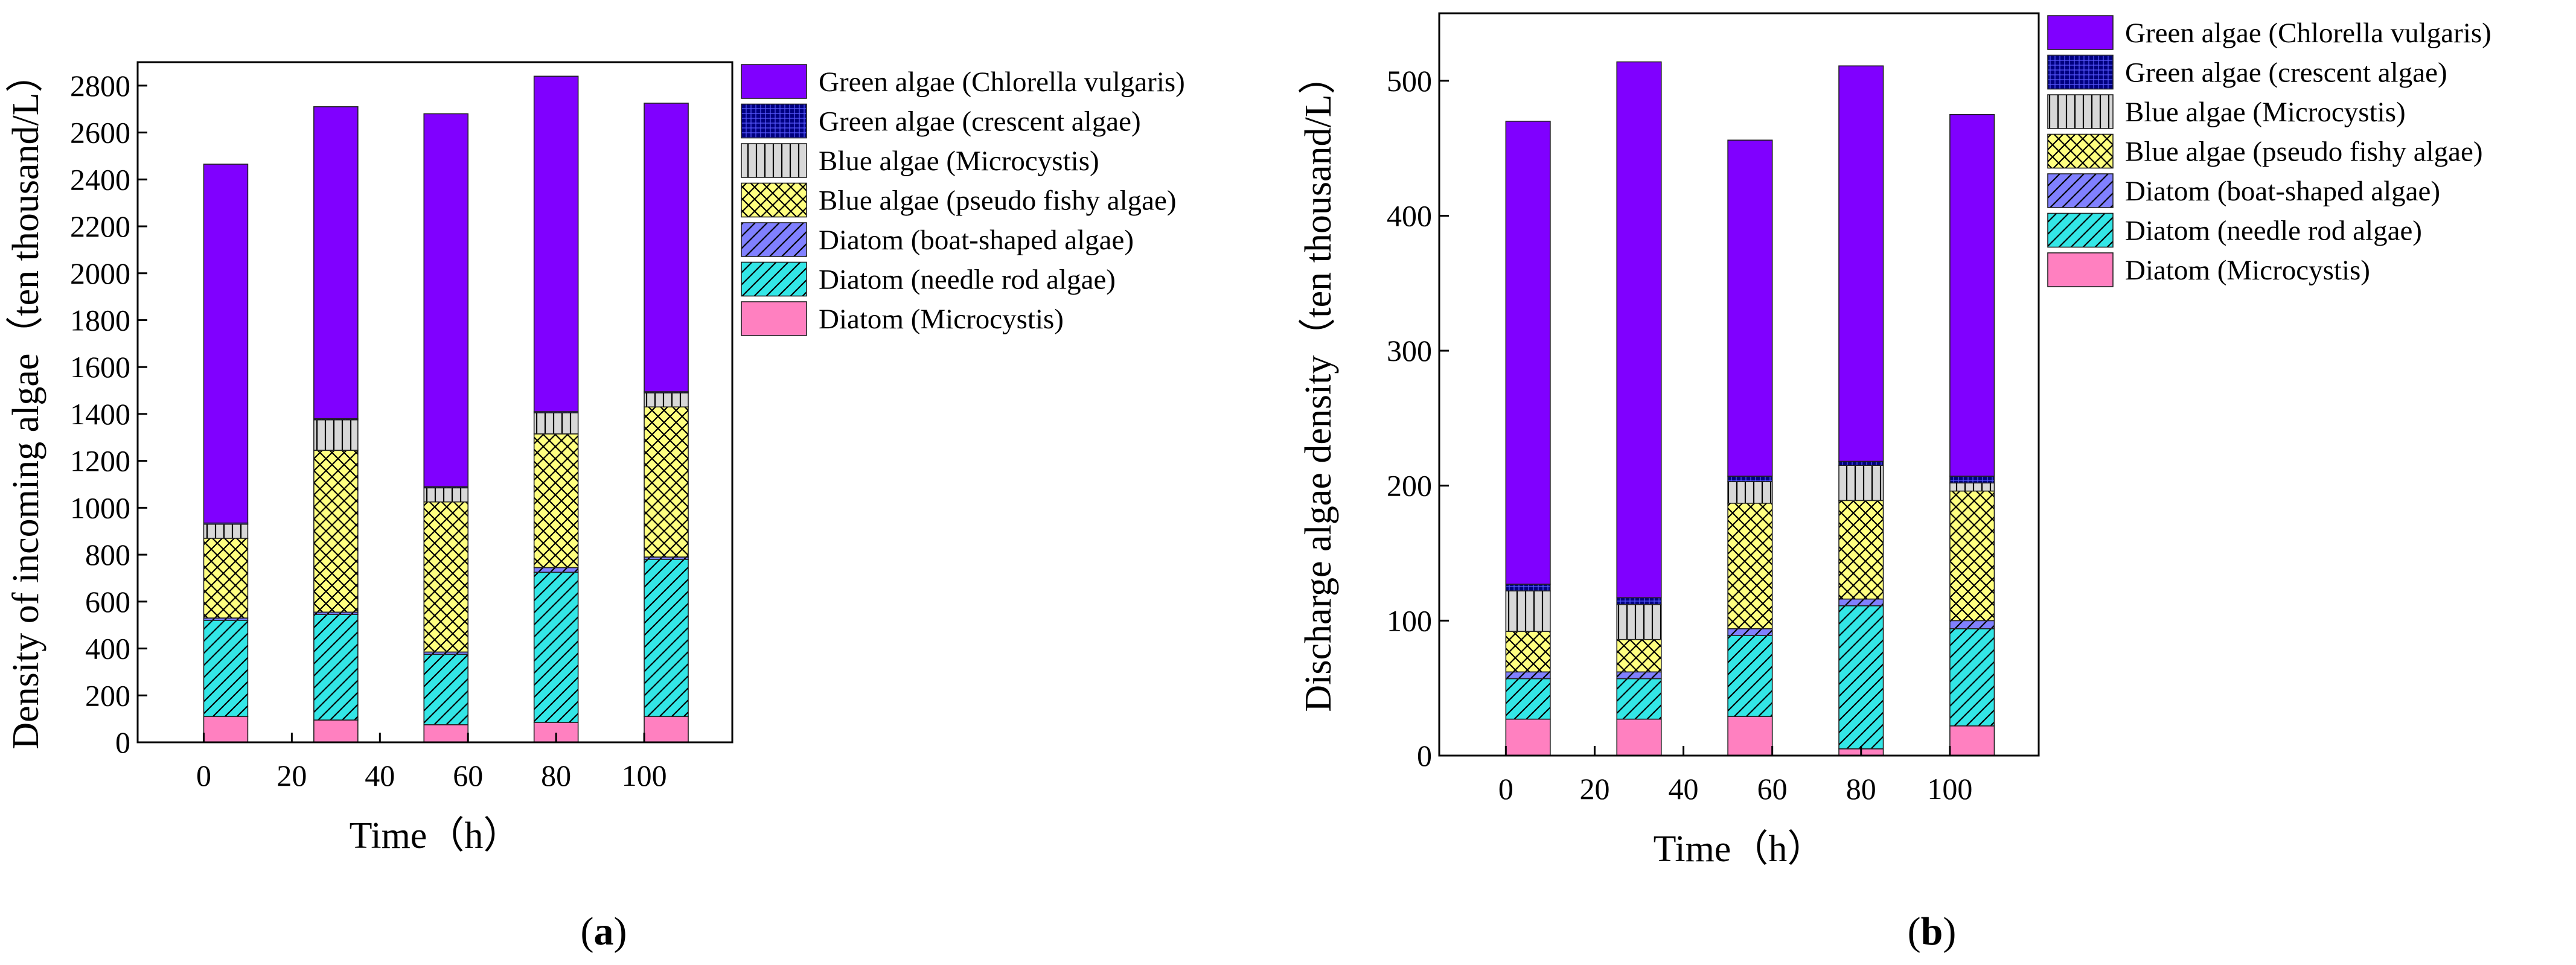 Image resolution: width=2576 pixels, height=965 pixels. Describe the element at coordinates (100, 179) in the screenshot. I see `y-tick-label: 2400` at that location.